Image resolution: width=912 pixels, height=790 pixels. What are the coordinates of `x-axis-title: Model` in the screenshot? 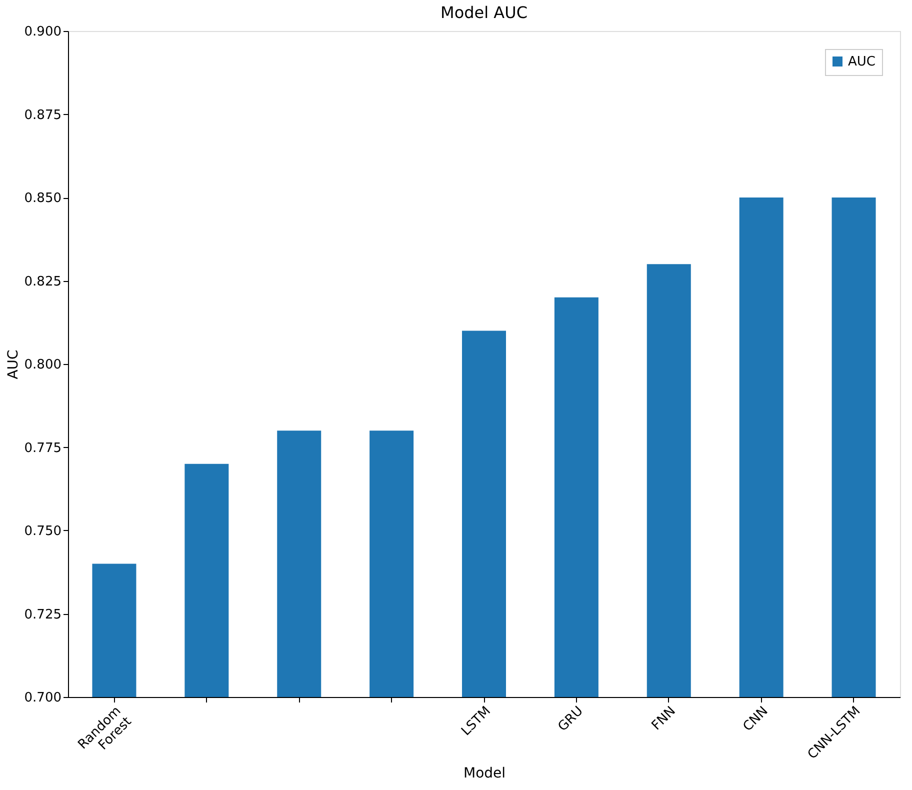 It's located at (484, 773).